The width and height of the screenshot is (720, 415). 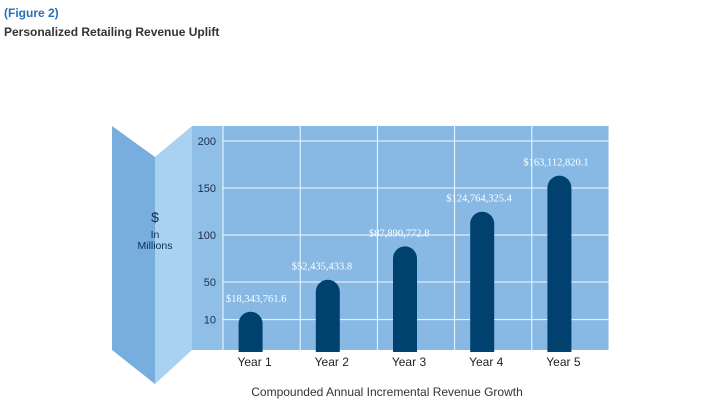 What do you see at coordinates (112, 32) in the screenshot?
I see `figure-title: Personalized Retailing Revenue Uplift` at bounding box center [112, 32].